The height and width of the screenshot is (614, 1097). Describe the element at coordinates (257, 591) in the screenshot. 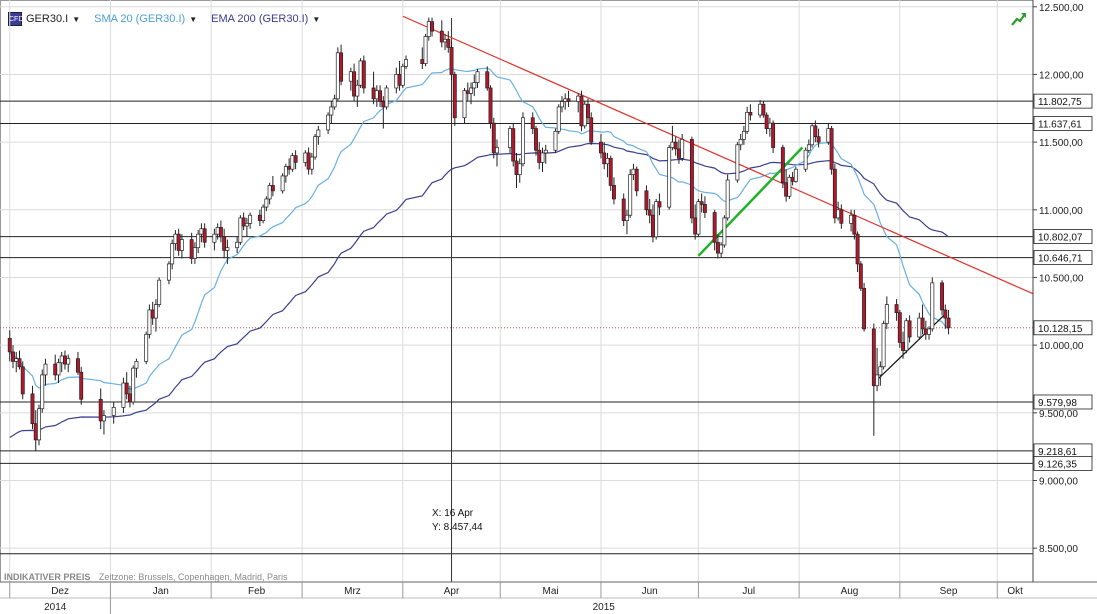

I see `month-label: Feb` at that location.